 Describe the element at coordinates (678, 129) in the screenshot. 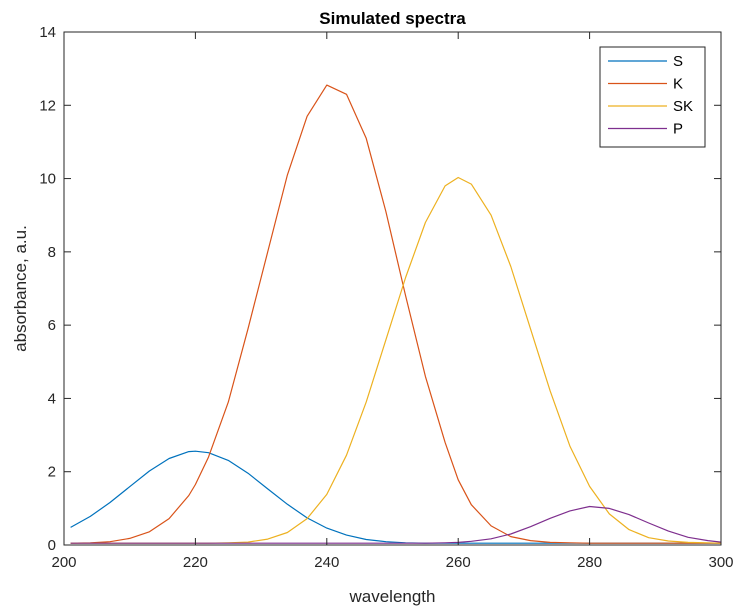

I see `legend-label: P` at that location.